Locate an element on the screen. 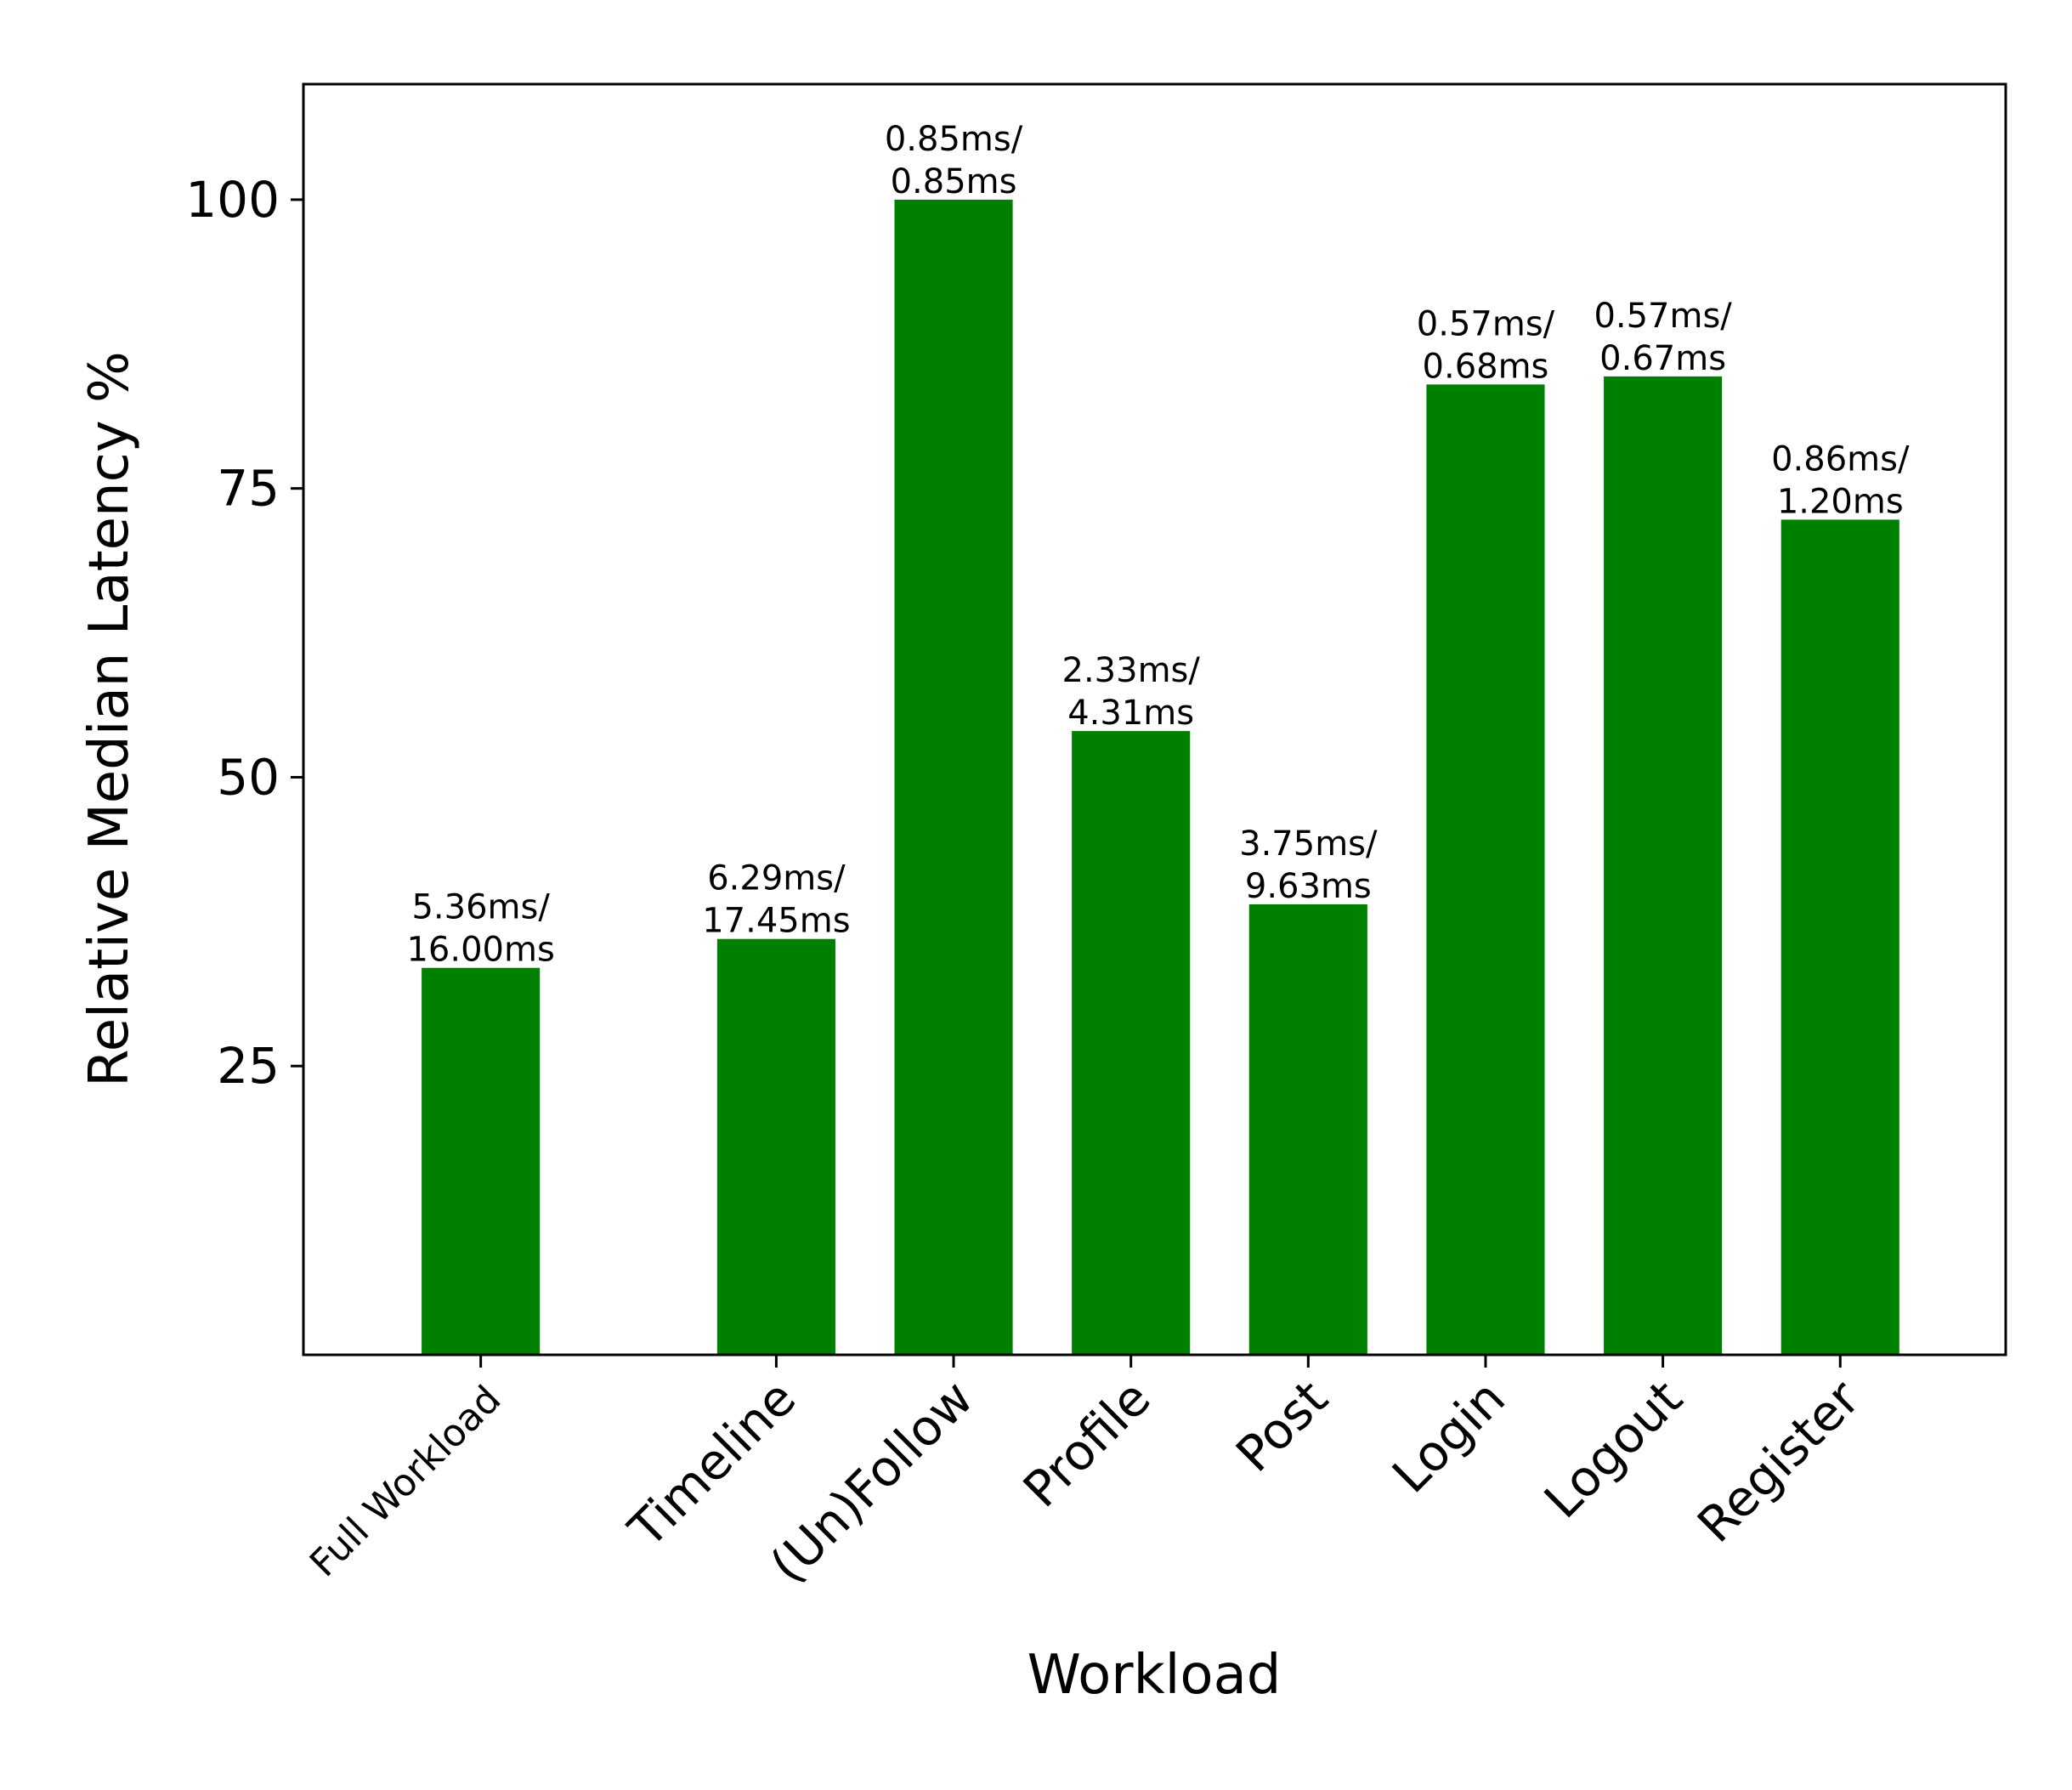  y-axis-label: Relative Median Latency % is located at coordinates (109, 719).